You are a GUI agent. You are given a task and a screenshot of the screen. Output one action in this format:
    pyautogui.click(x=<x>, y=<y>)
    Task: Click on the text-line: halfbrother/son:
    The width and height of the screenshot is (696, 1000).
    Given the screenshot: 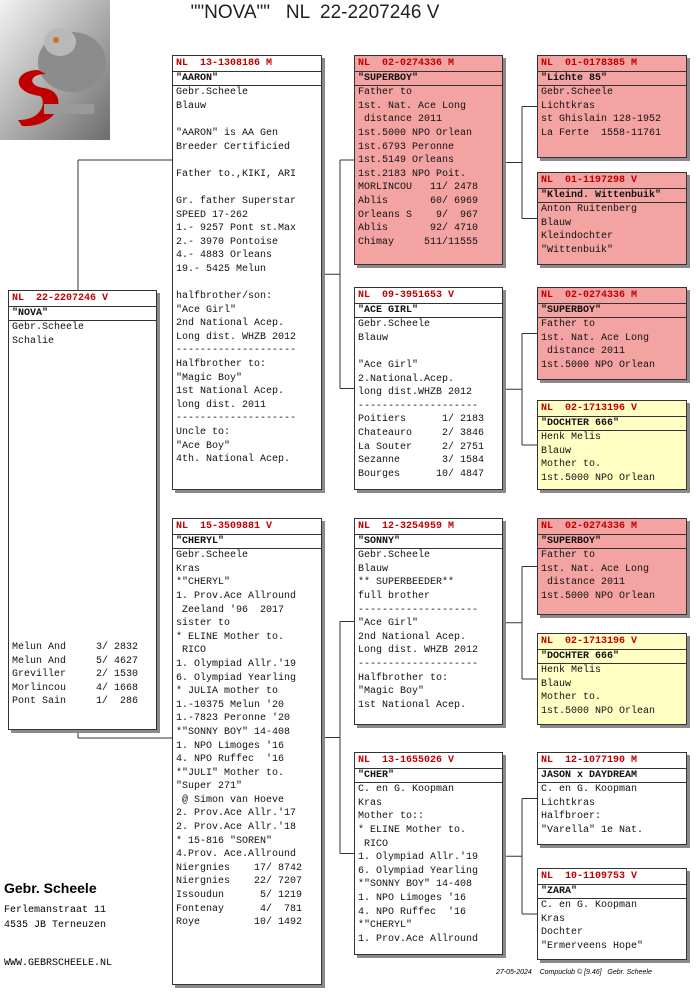 What is the action you would take?
    pyautogui.click(x=224, y=297)
    